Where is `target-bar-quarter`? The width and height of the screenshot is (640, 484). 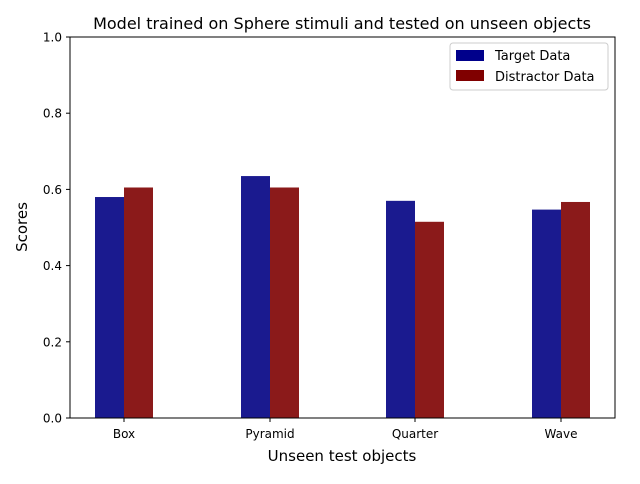
target-bar-quarter is located at coordinates (400, 309).